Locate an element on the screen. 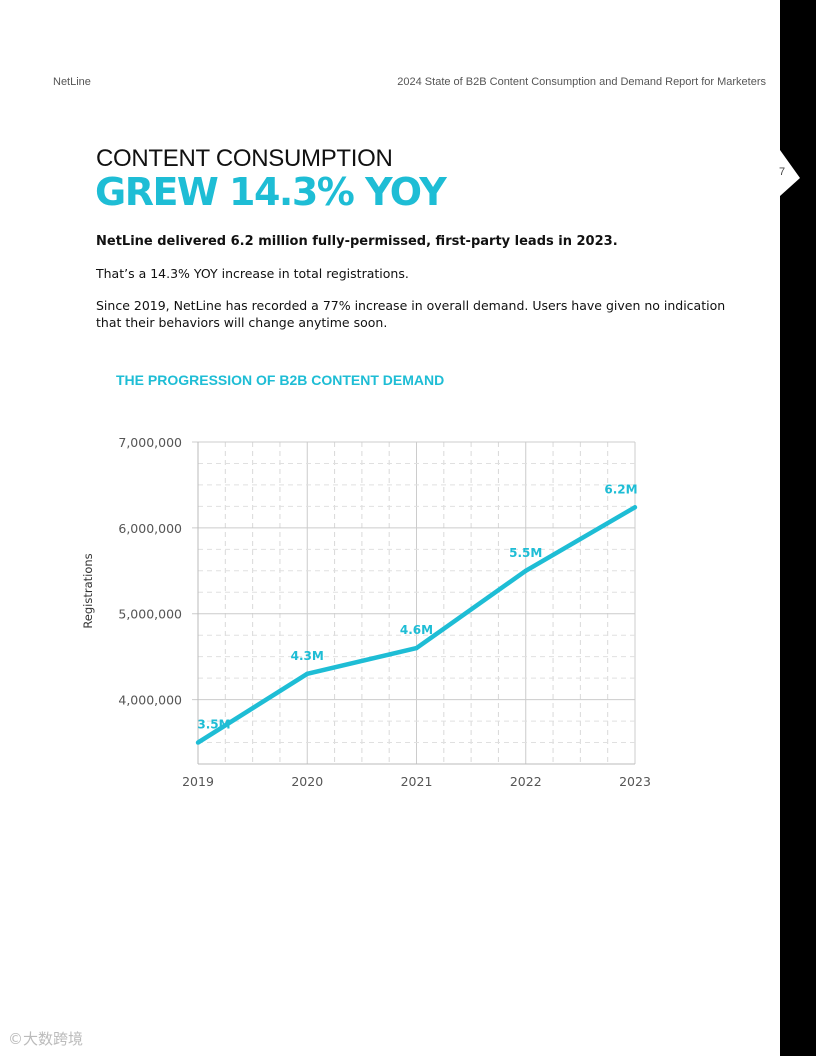 This screenshot has width=816, height=1056. y-tick-label: 5,000,000 is located at coordinates (150, 614).